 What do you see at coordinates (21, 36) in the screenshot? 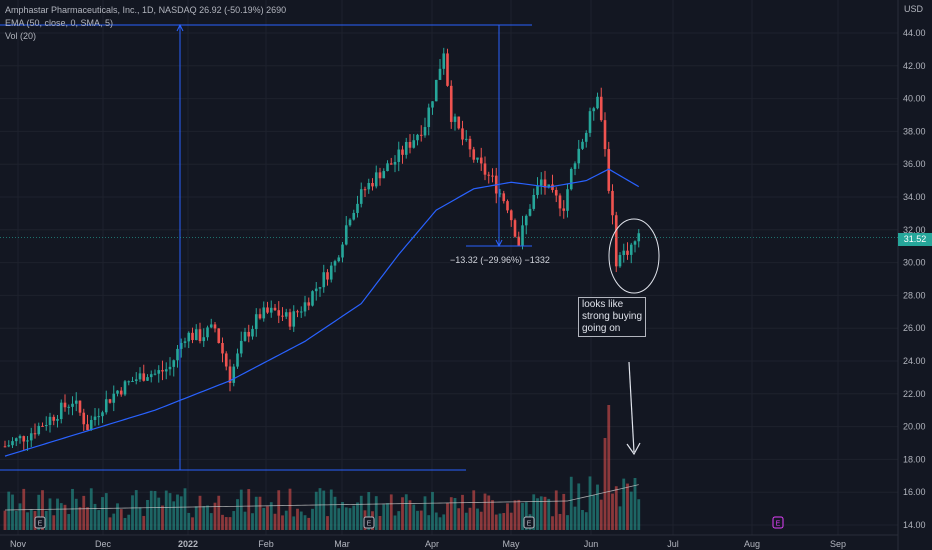
I see `volume-legend: Vol (20)` at bounding box center [21, 36].